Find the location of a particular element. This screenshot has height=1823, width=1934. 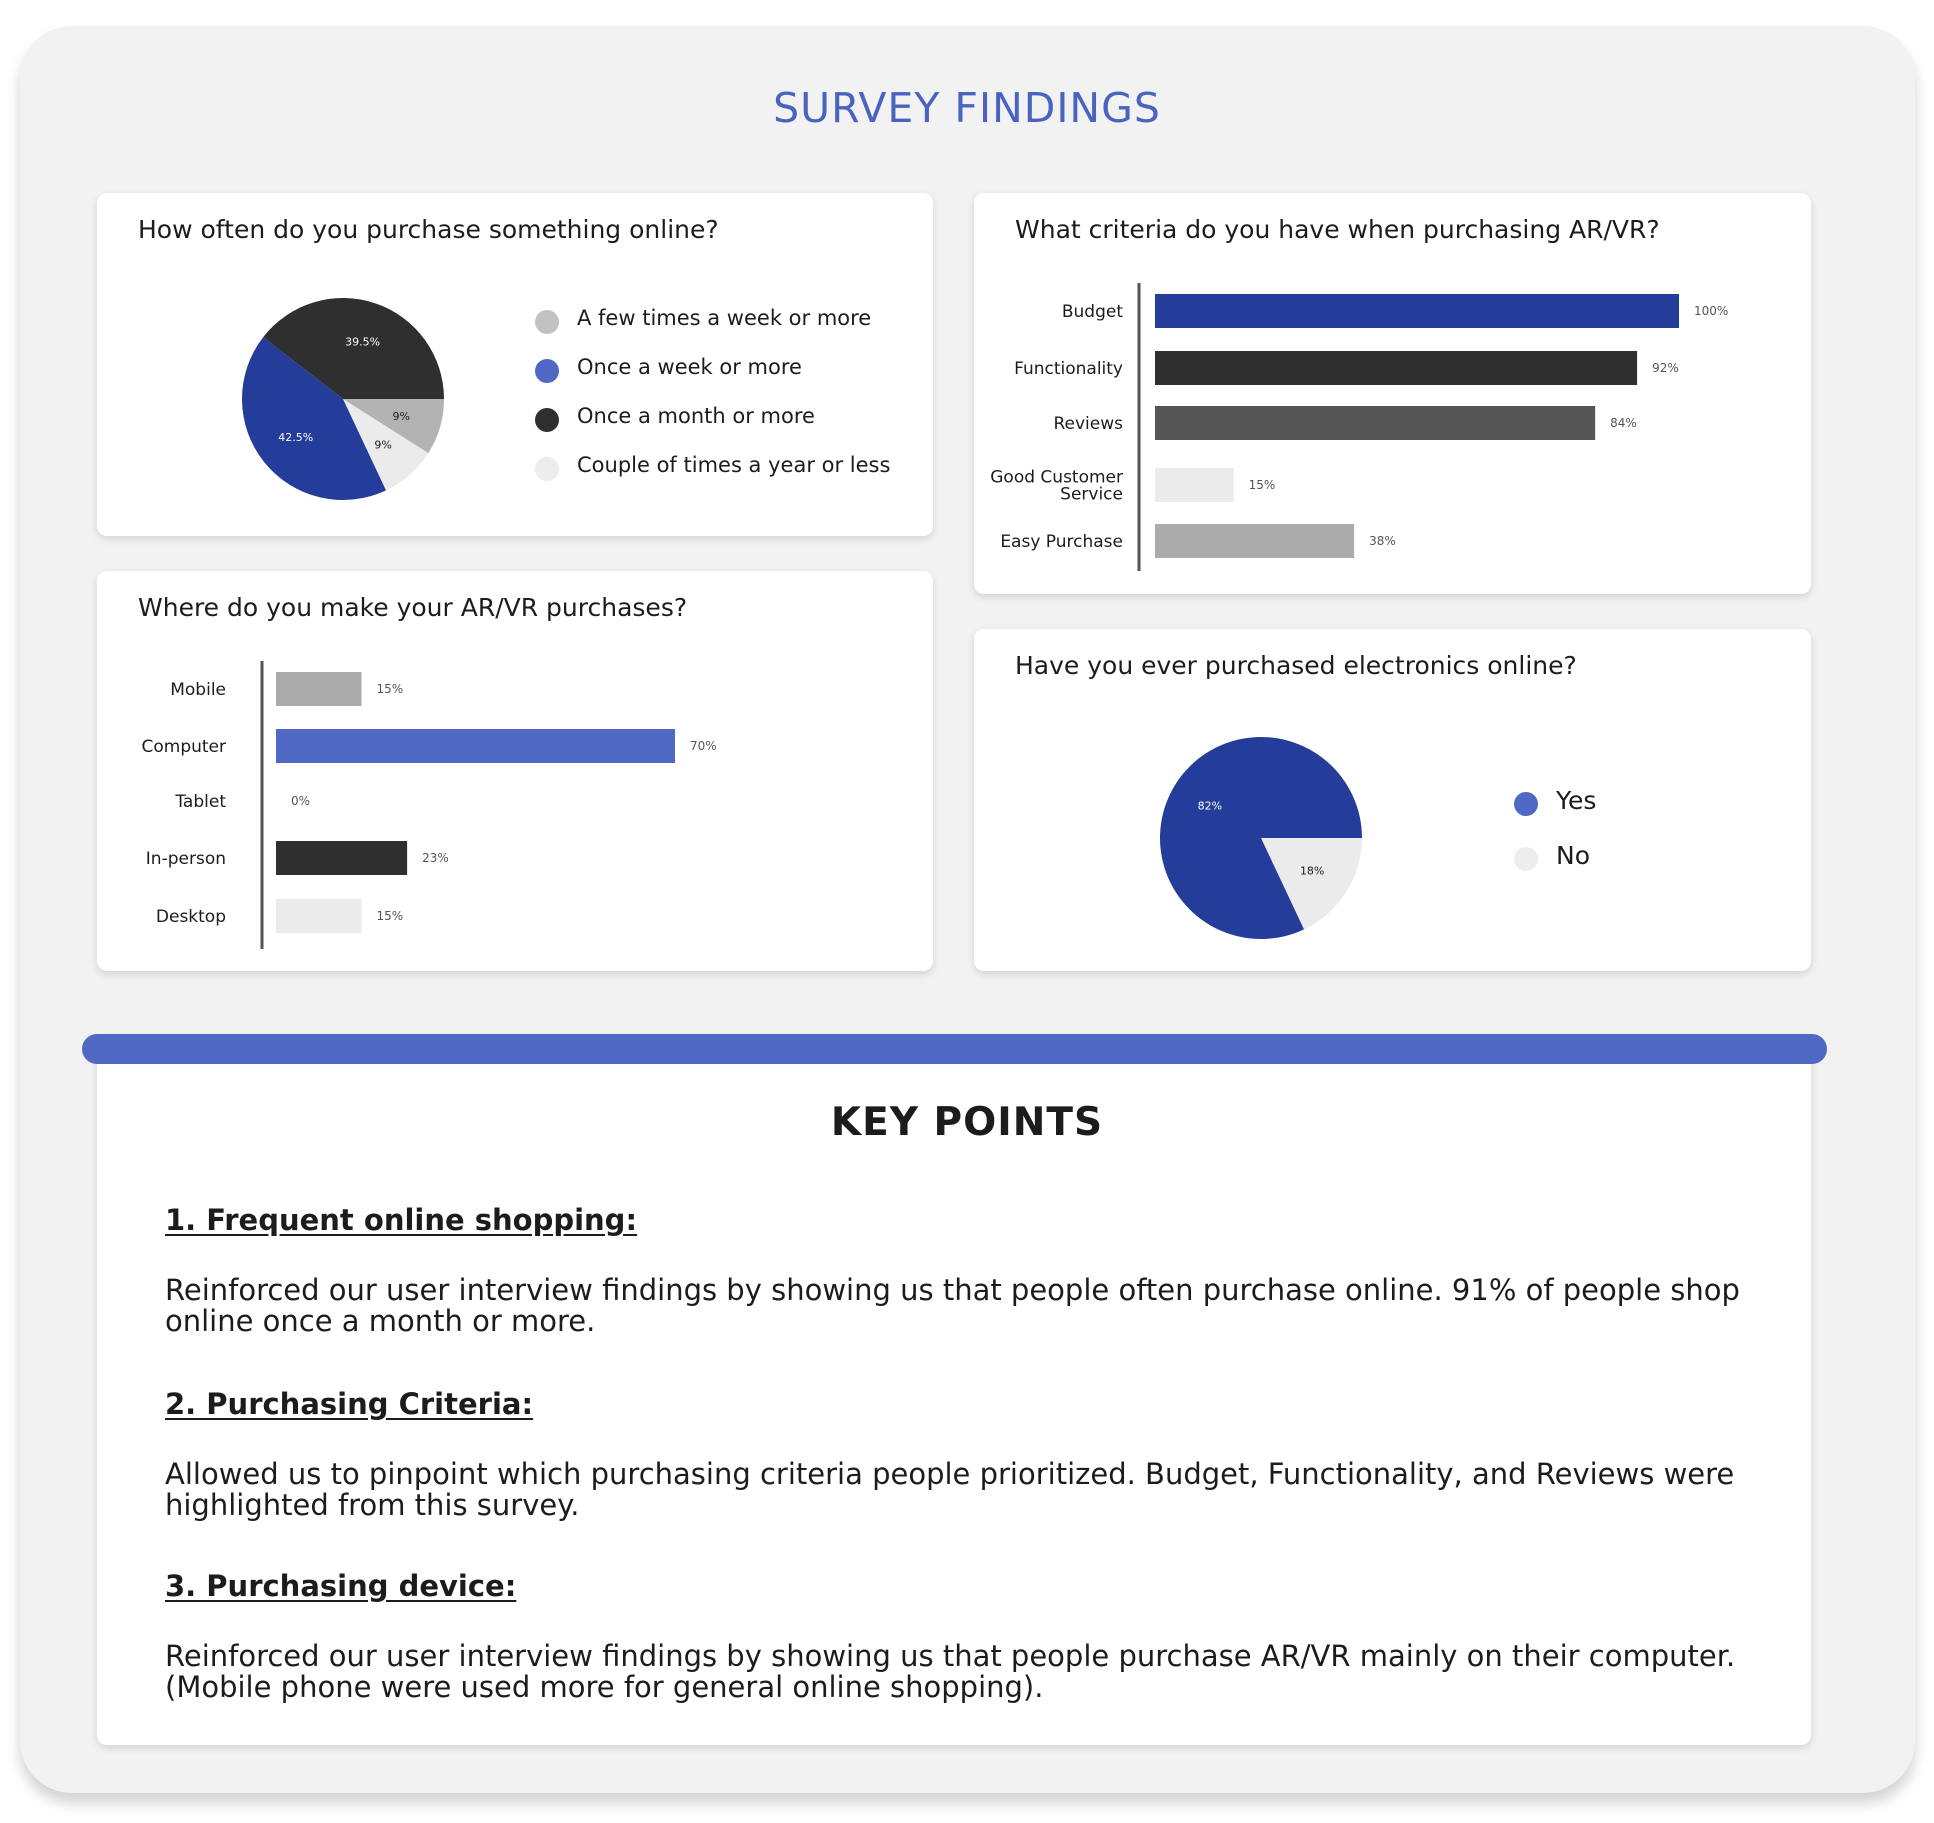

key-point-heading: 2. Purchasing Criteria: is located at coordinates (349, 1404).